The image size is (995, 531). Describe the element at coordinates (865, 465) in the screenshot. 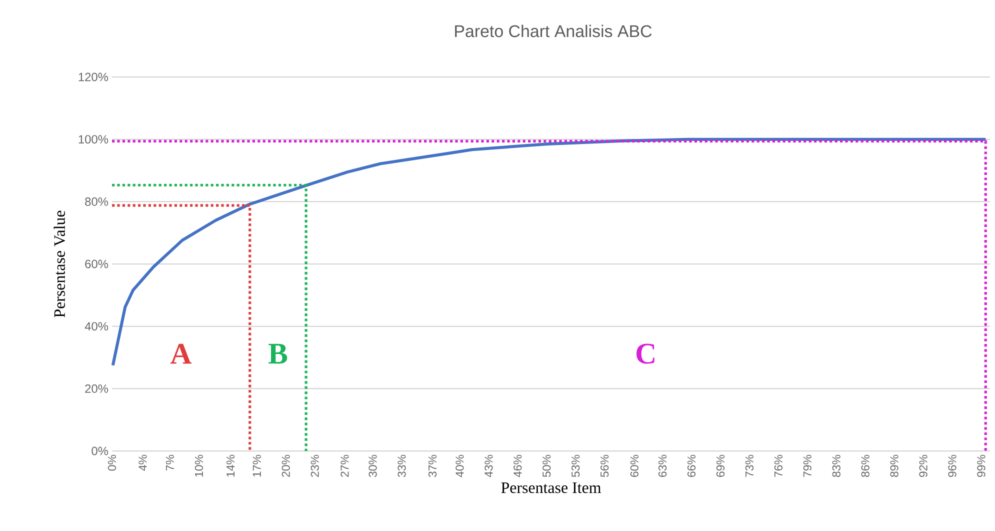

I see `x-tick-label: 86%` at that location.